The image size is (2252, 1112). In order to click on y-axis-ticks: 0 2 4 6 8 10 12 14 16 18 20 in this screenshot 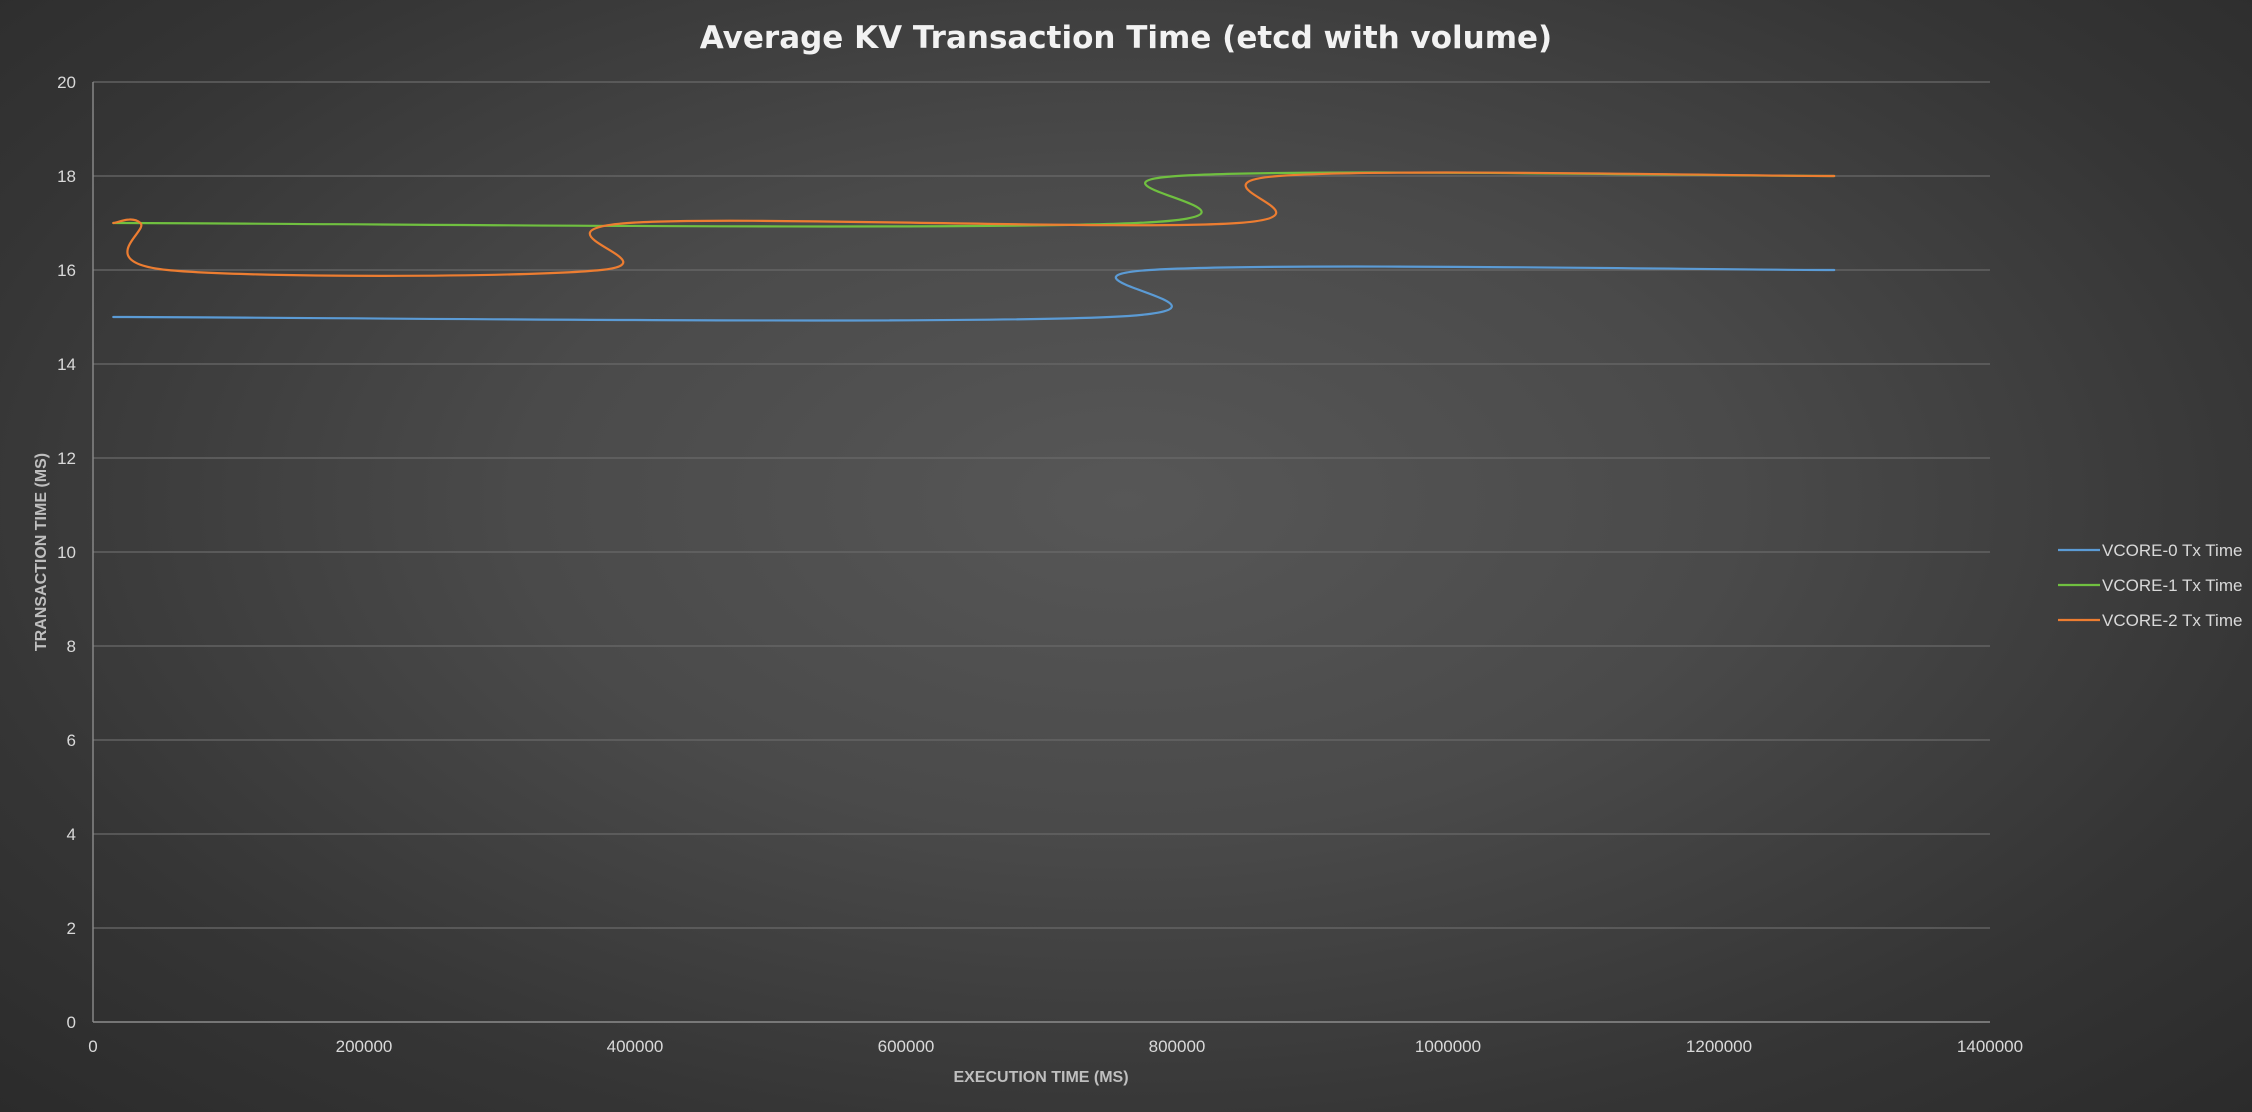, I will do `click(66, 552)`.